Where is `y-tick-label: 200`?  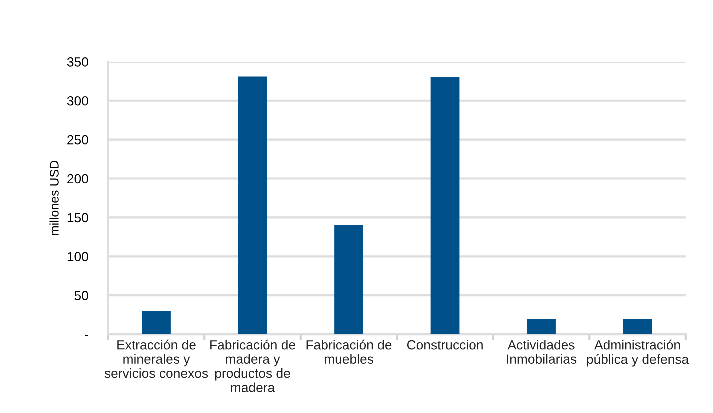 y-tick-label: 200 is located at coordinates (78, 179).